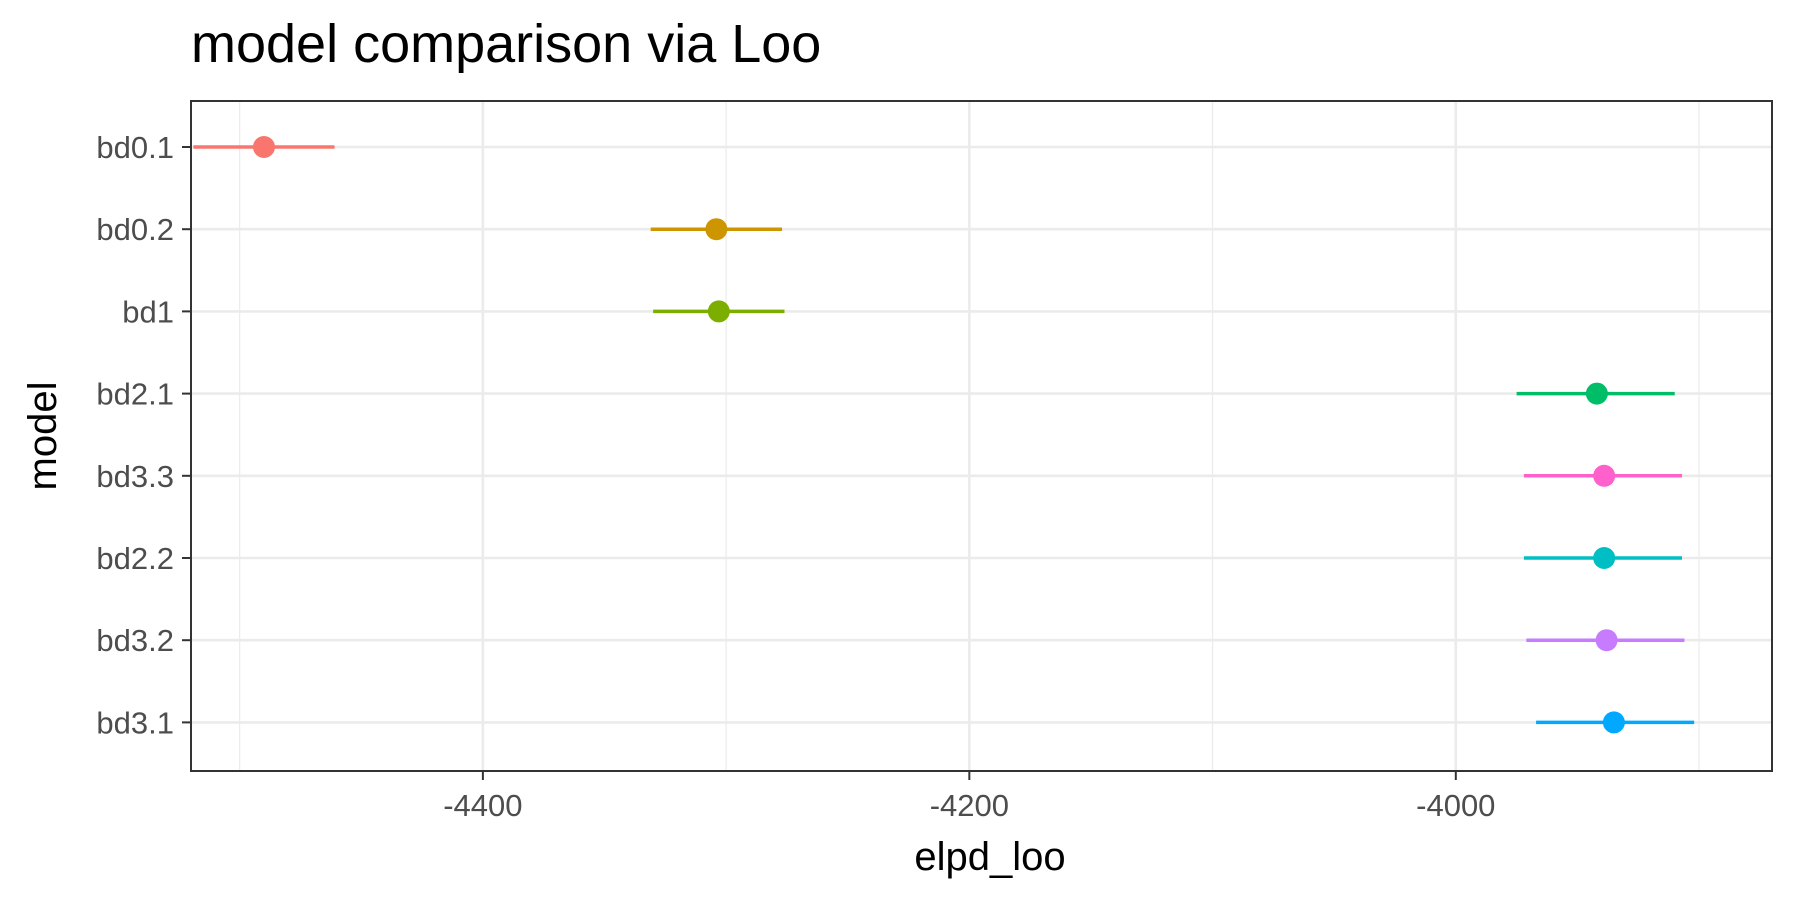 This screenshot has height=900, width=1800. I want to click on y-tick-label: bd2.2, so click(135, 558).